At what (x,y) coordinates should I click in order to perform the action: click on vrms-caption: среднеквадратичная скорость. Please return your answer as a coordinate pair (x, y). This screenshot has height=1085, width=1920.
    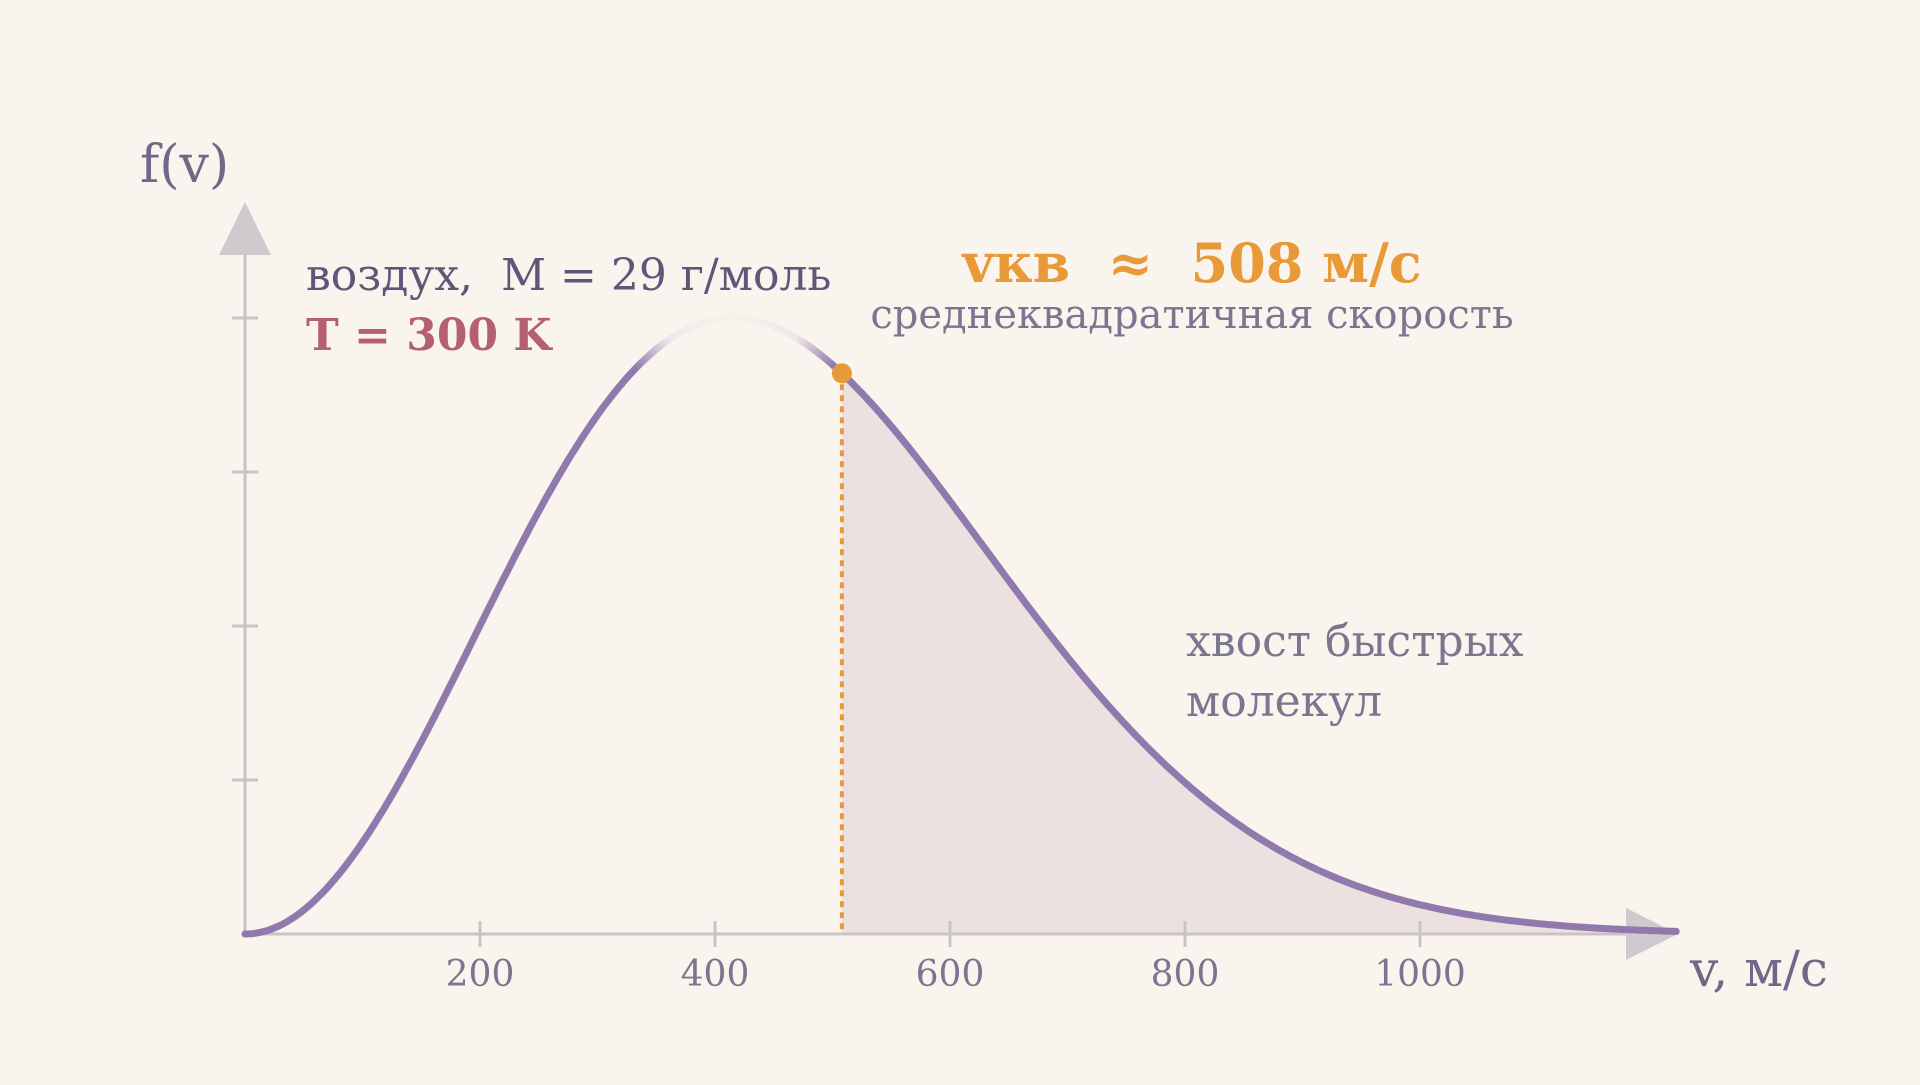
    Looking at the image, I should click on (1191, 315).